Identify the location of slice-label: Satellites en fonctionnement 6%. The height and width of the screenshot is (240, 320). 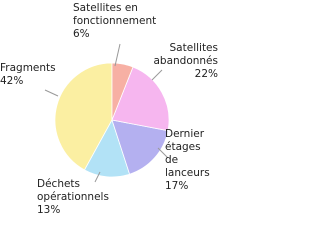
(115, 21).